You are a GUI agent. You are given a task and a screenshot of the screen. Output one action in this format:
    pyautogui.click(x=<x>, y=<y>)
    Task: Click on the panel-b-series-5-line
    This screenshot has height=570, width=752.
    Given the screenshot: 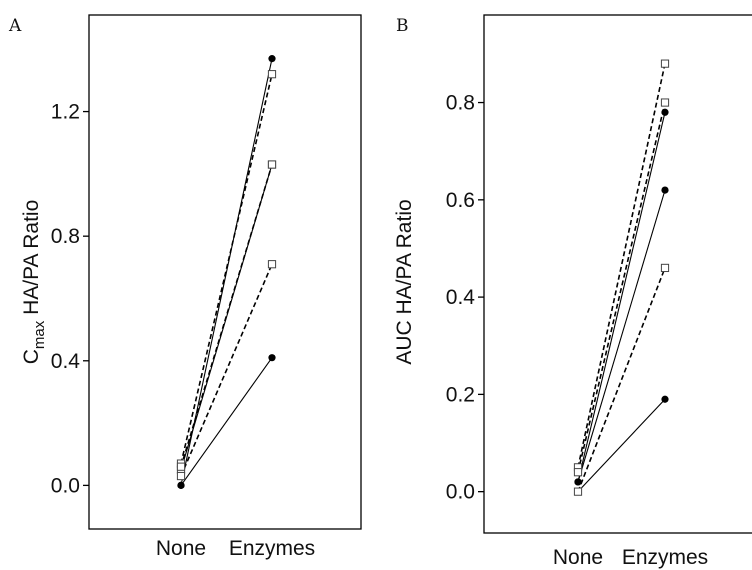 What is the action you would take?
    pyautogui.click(x=621, y=287)
    